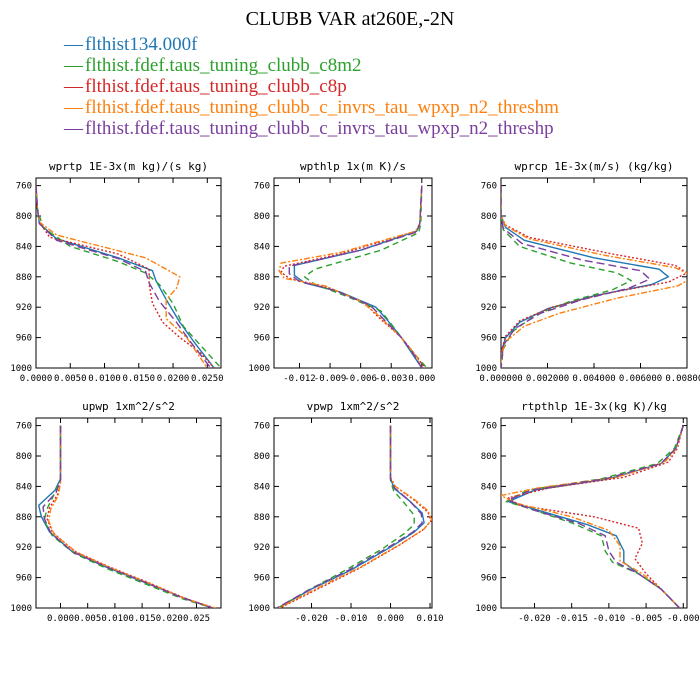 The width and height of the screenshot is (700, 700). Describe the element at coordinates (360, 379) in the screenshot. I see `x-tick-label: -0.006` at that location.